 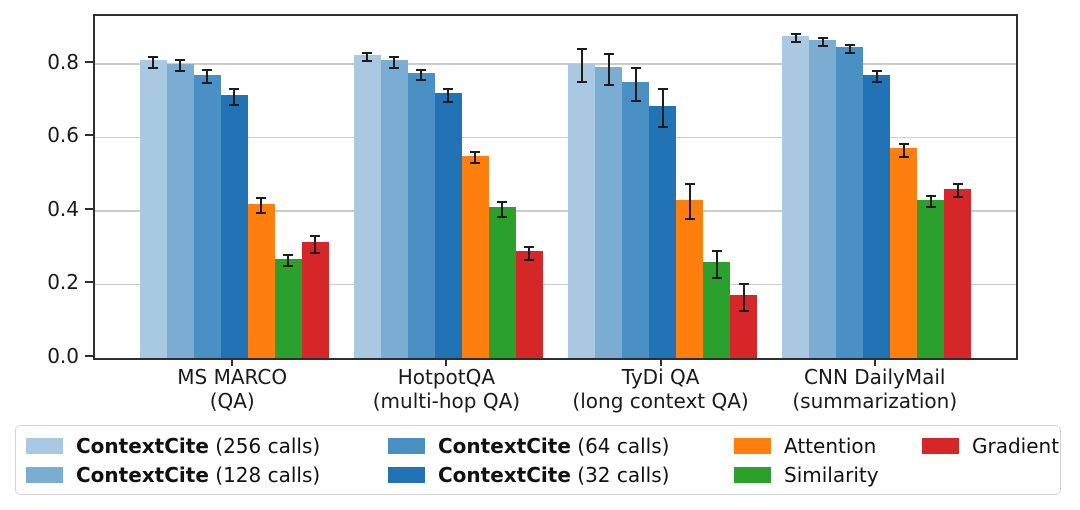 I want to click on x-category-subtitle: (summarization), so click(x=875, y=401).